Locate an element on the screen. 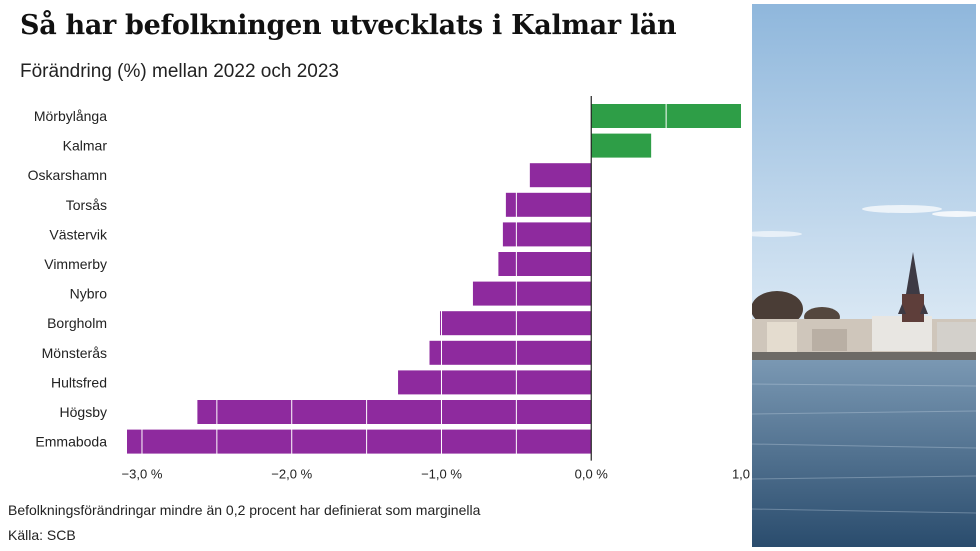 The width and height of the screenshot is (980, 551). x-tick-label: 0,0 % is located at coordinates (592, 474).